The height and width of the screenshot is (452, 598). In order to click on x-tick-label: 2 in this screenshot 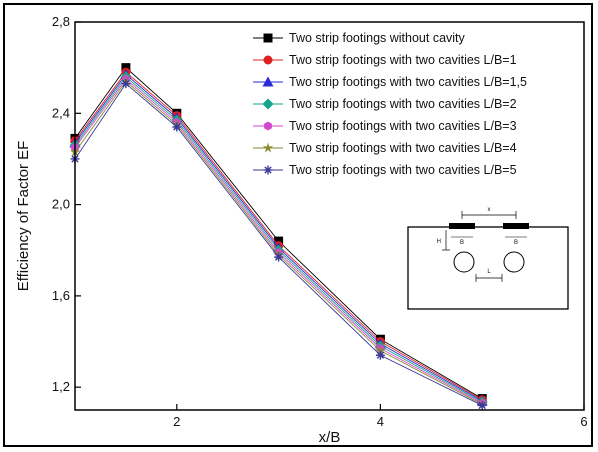, I will do `click(176, 421)`.